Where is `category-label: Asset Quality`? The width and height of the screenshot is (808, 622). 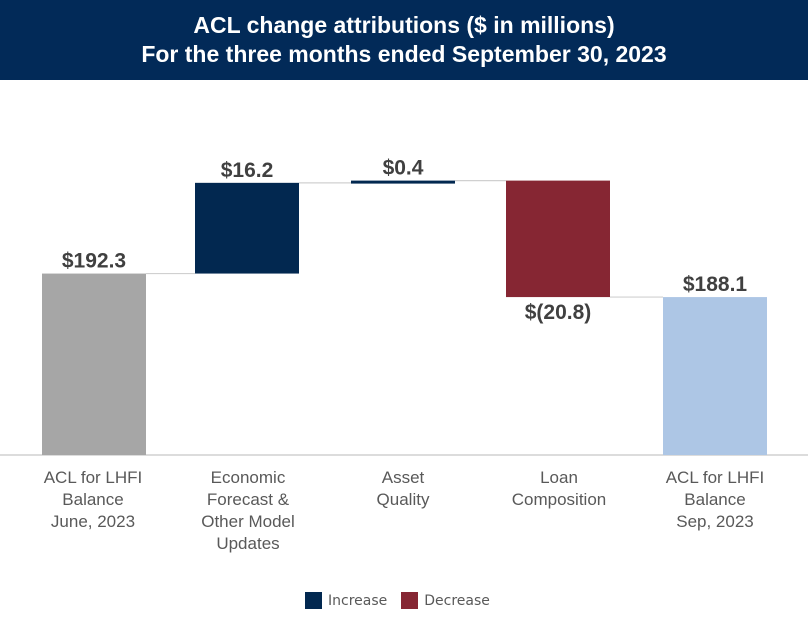
category-label: Asset Quality is located at coordinates (403, 488).